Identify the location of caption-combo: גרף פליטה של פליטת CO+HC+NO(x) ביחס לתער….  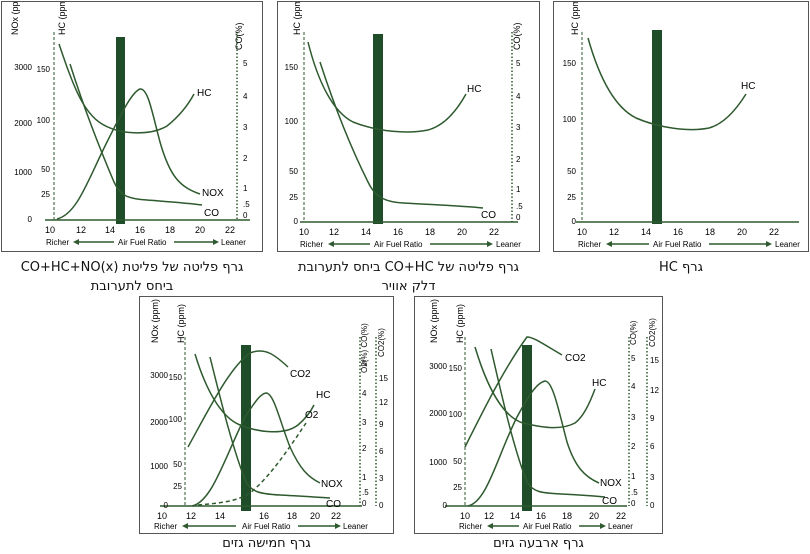
(132, 277).